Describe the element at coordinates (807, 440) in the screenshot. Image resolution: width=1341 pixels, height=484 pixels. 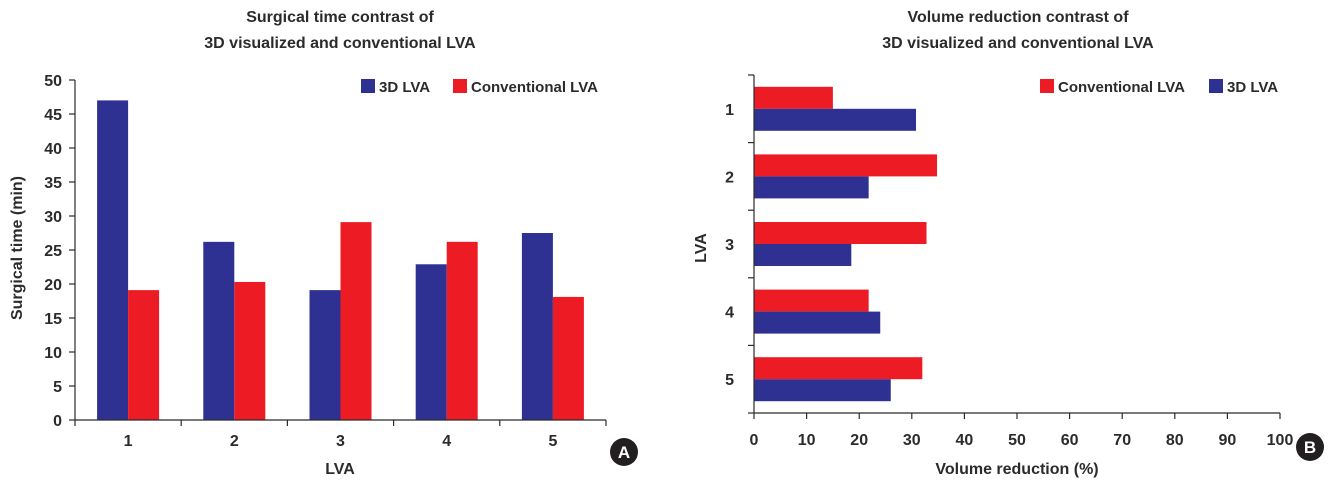
I see `chart-b-x-tick-label: 10` at that location.